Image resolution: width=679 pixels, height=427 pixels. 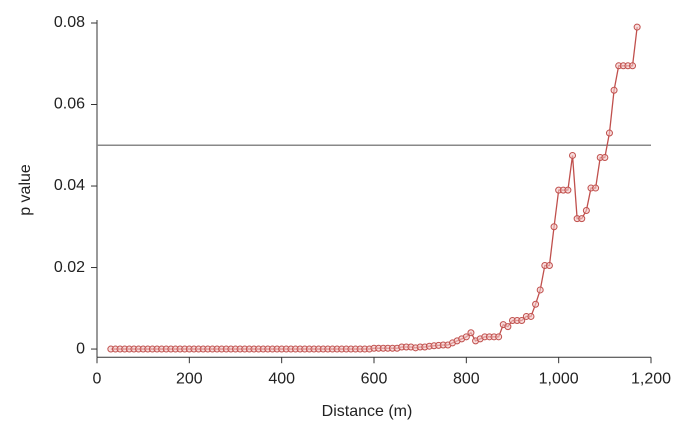 What do you see at coordinates (69, 185) in the screenshot?
I see `y-tick-label: 0.04` at bounding box center [69, 185].